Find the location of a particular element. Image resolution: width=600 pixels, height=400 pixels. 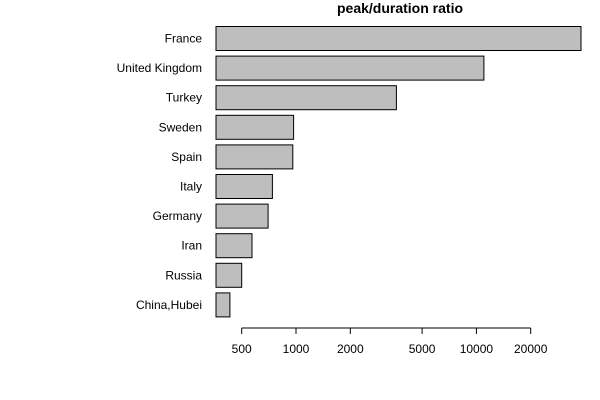

x-tick-label: 500 is located at coordinates (242, 349).